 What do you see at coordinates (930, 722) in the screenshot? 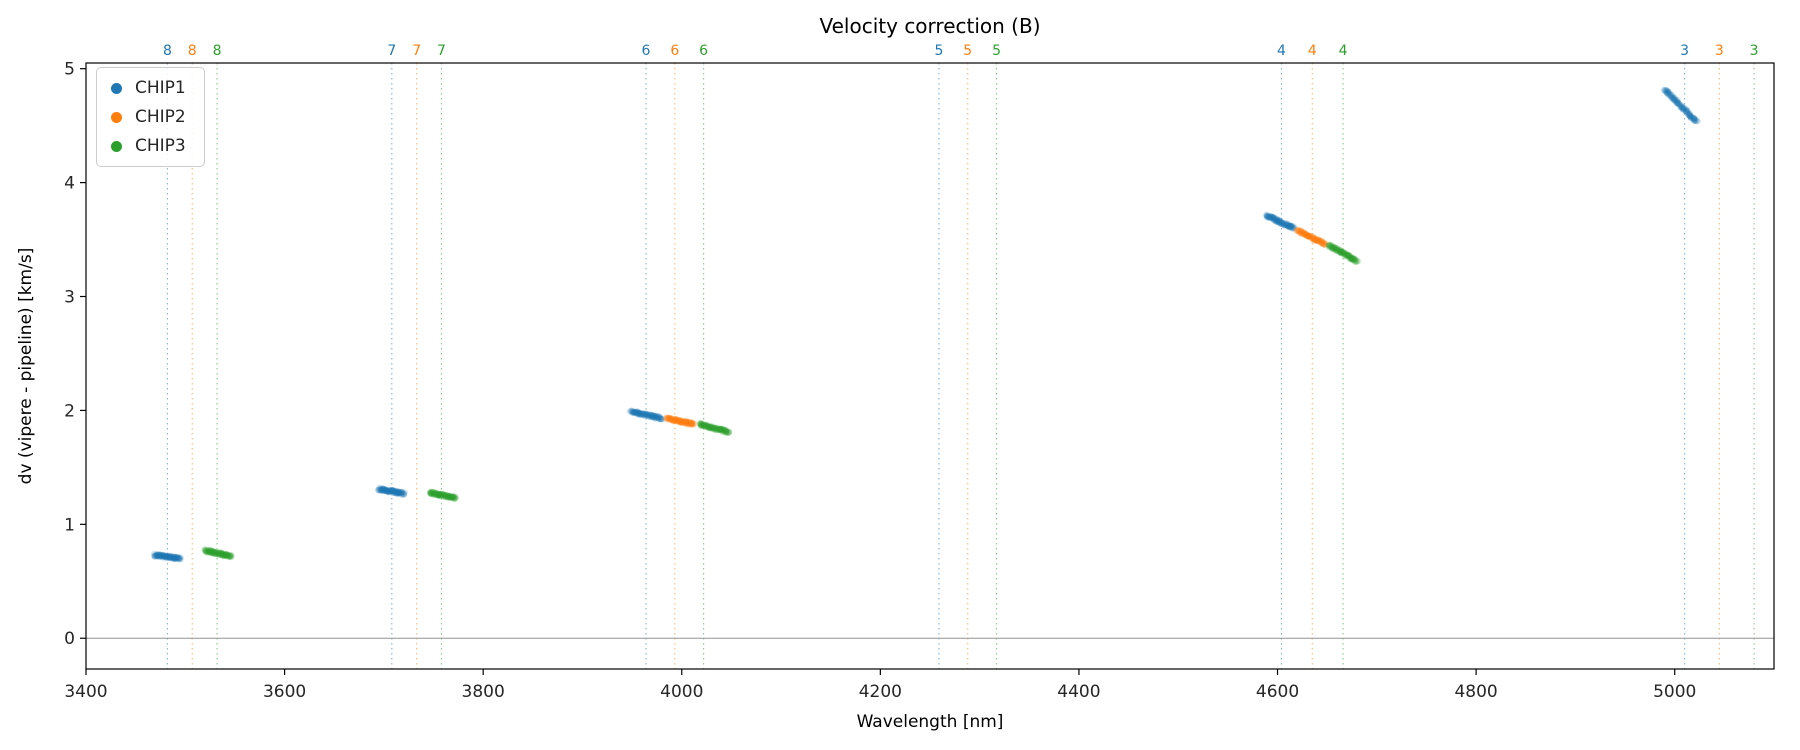
I see `x-axis-label: Wavelength [nm]` at bounding box center [930, 722].